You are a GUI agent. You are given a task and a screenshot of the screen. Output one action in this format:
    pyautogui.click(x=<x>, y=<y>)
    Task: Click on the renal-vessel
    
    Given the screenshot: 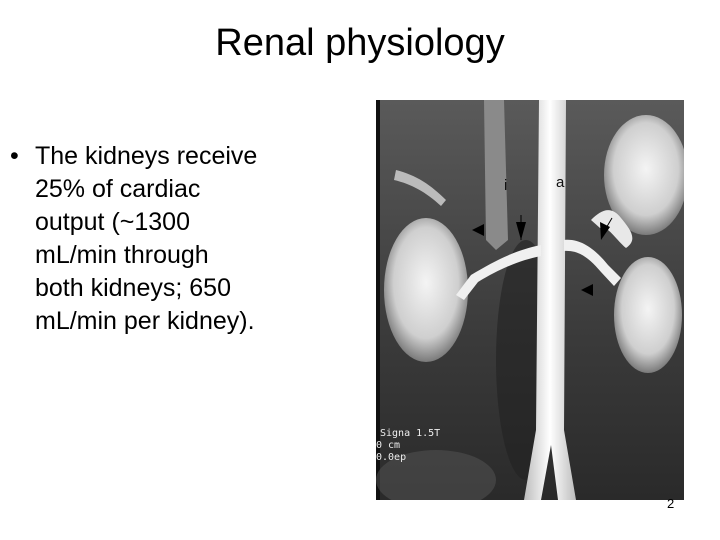 What is the action you would take?
    pyautogui.click(x=612, y=229)
    